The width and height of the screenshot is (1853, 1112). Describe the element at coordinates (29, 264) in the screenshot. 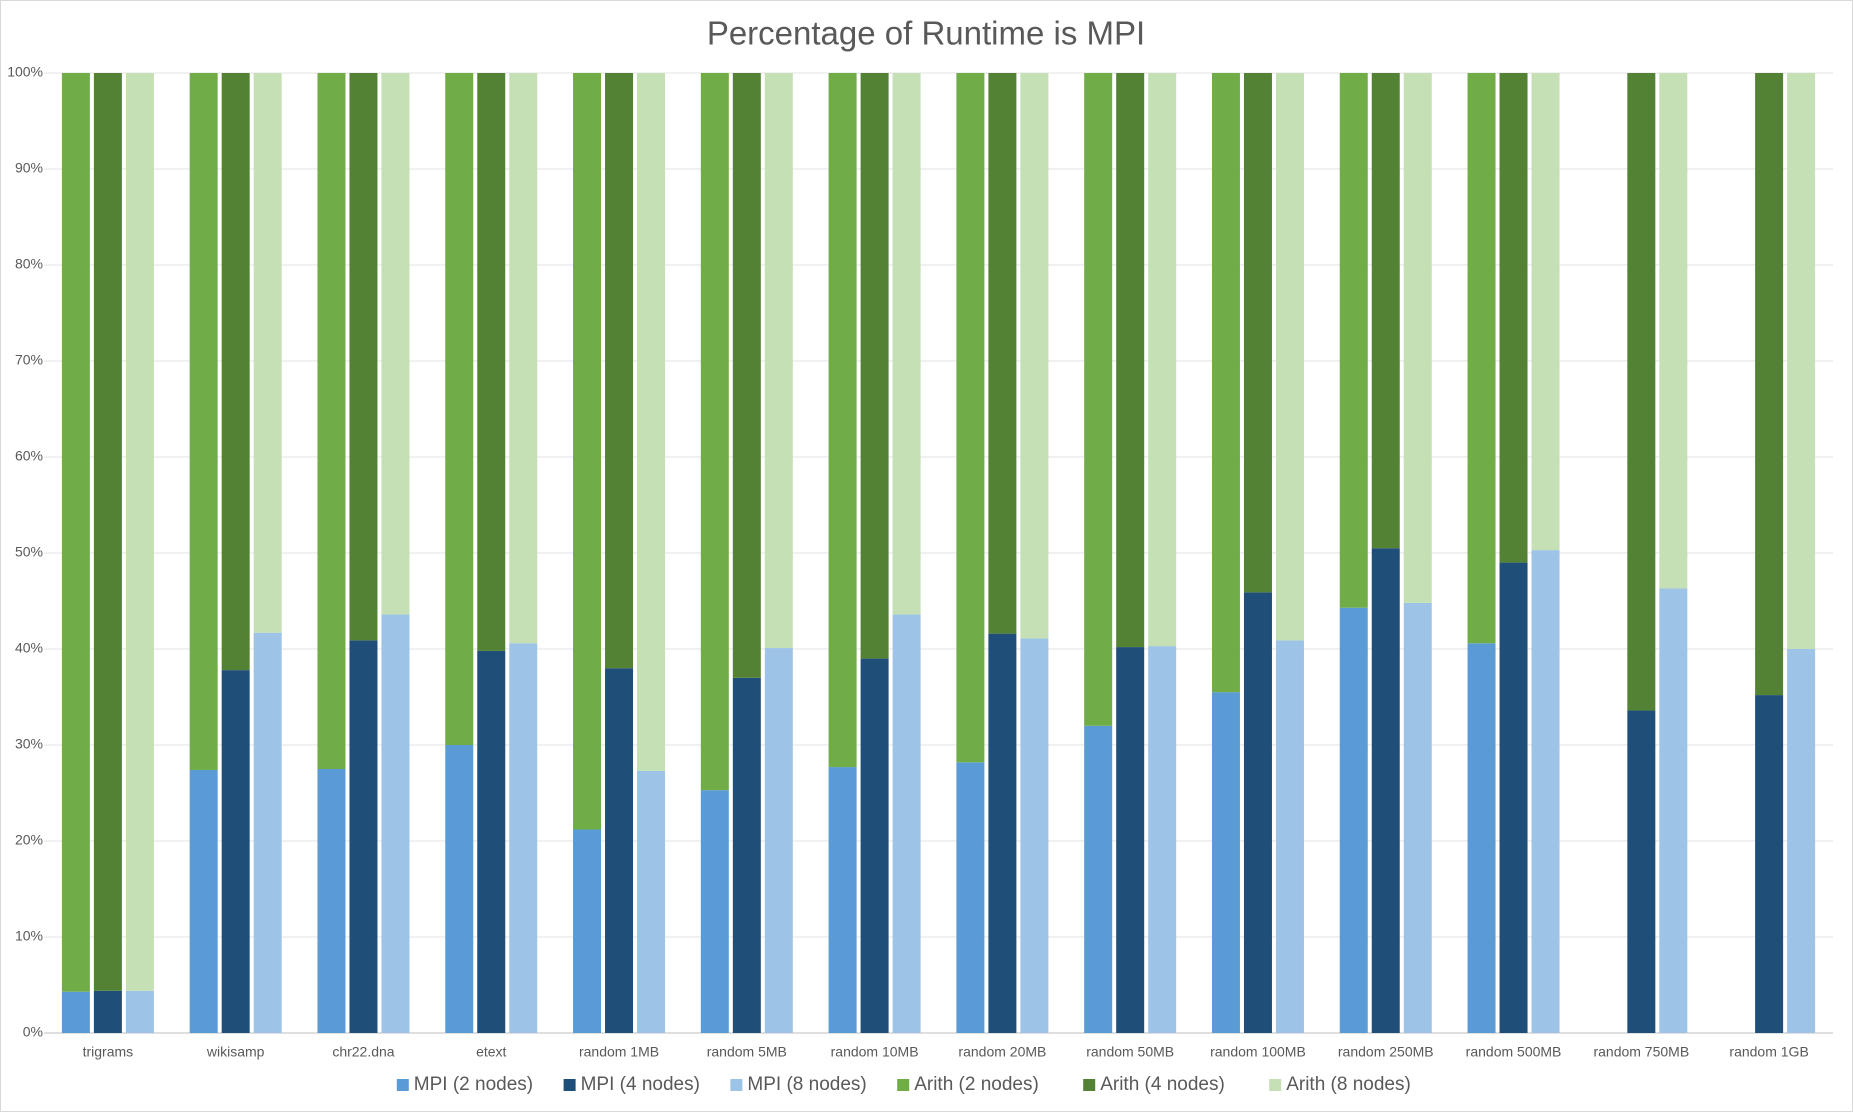

I see `y-tick-label: 80%` at that location.